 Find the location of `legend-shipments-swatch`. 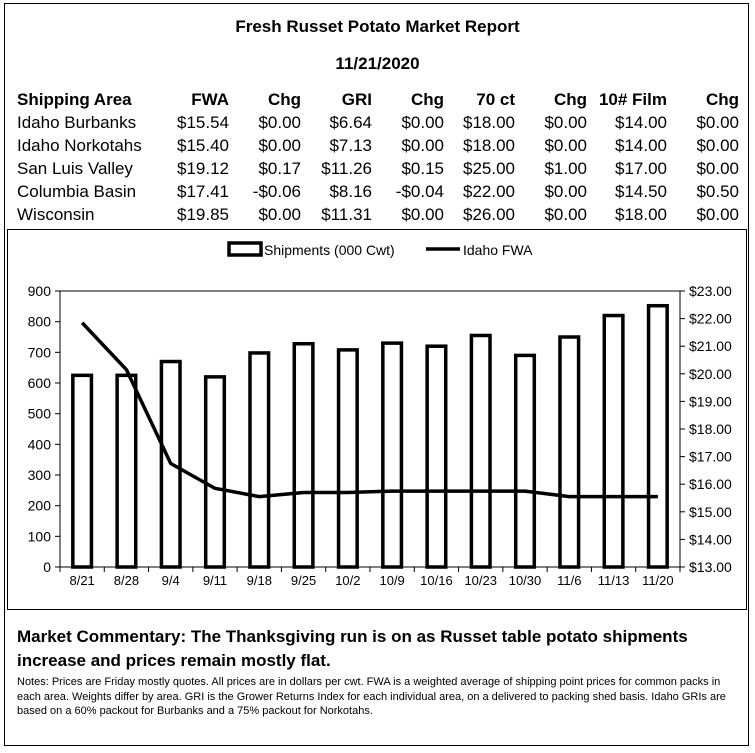

legend-shipments-swatch is located at coordinates (245, 249).